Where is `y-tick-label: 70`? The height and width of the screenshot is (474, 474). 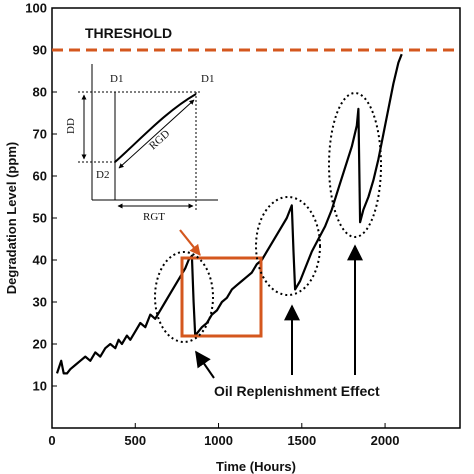 y-tick-label: 70 is located at coordinates (40, 134).